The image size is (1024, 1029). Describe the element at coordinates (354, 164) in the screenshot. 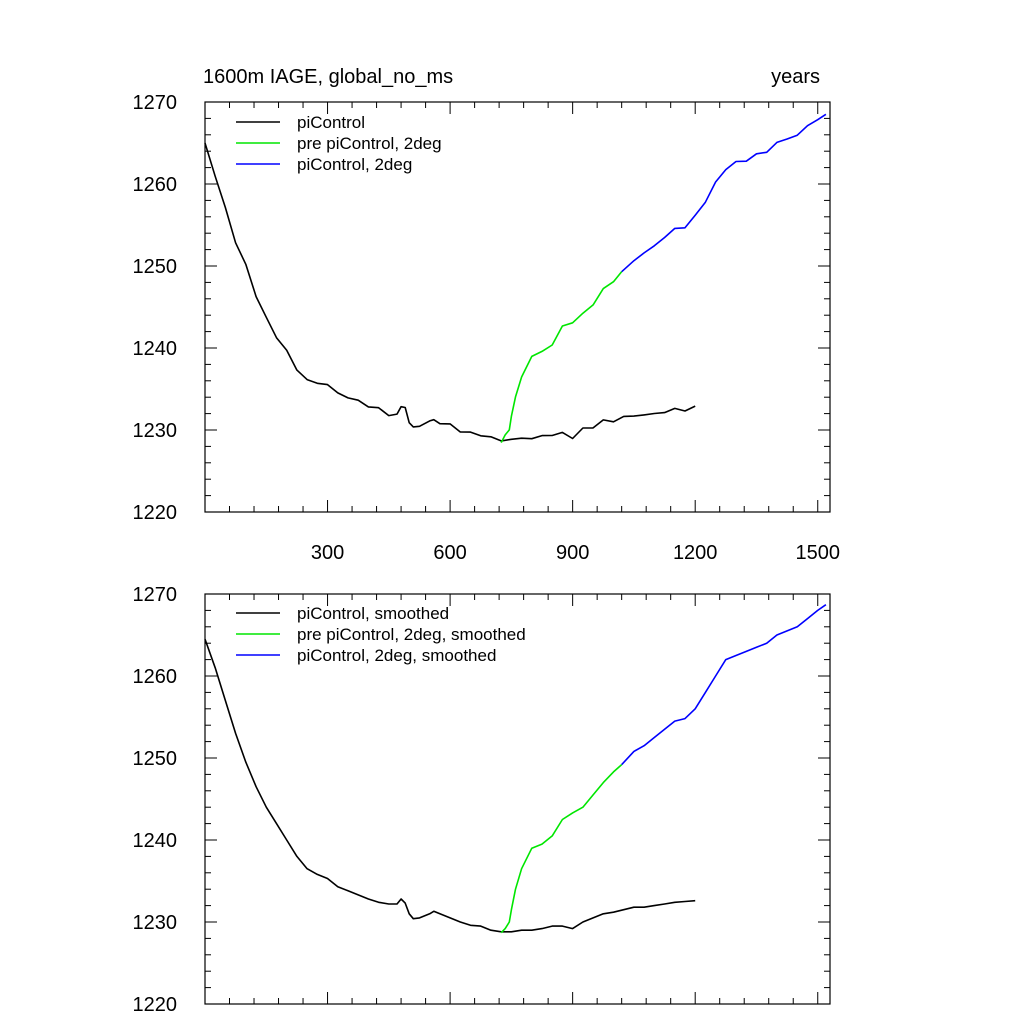

I see `legend-label: piControl, 2deg` at that location.